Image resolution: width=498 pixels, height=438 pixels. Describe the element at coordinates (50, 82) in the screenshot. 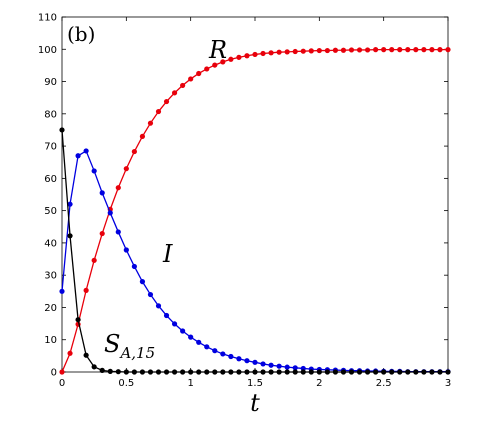

I see `y-tick-label: 90` at that location.